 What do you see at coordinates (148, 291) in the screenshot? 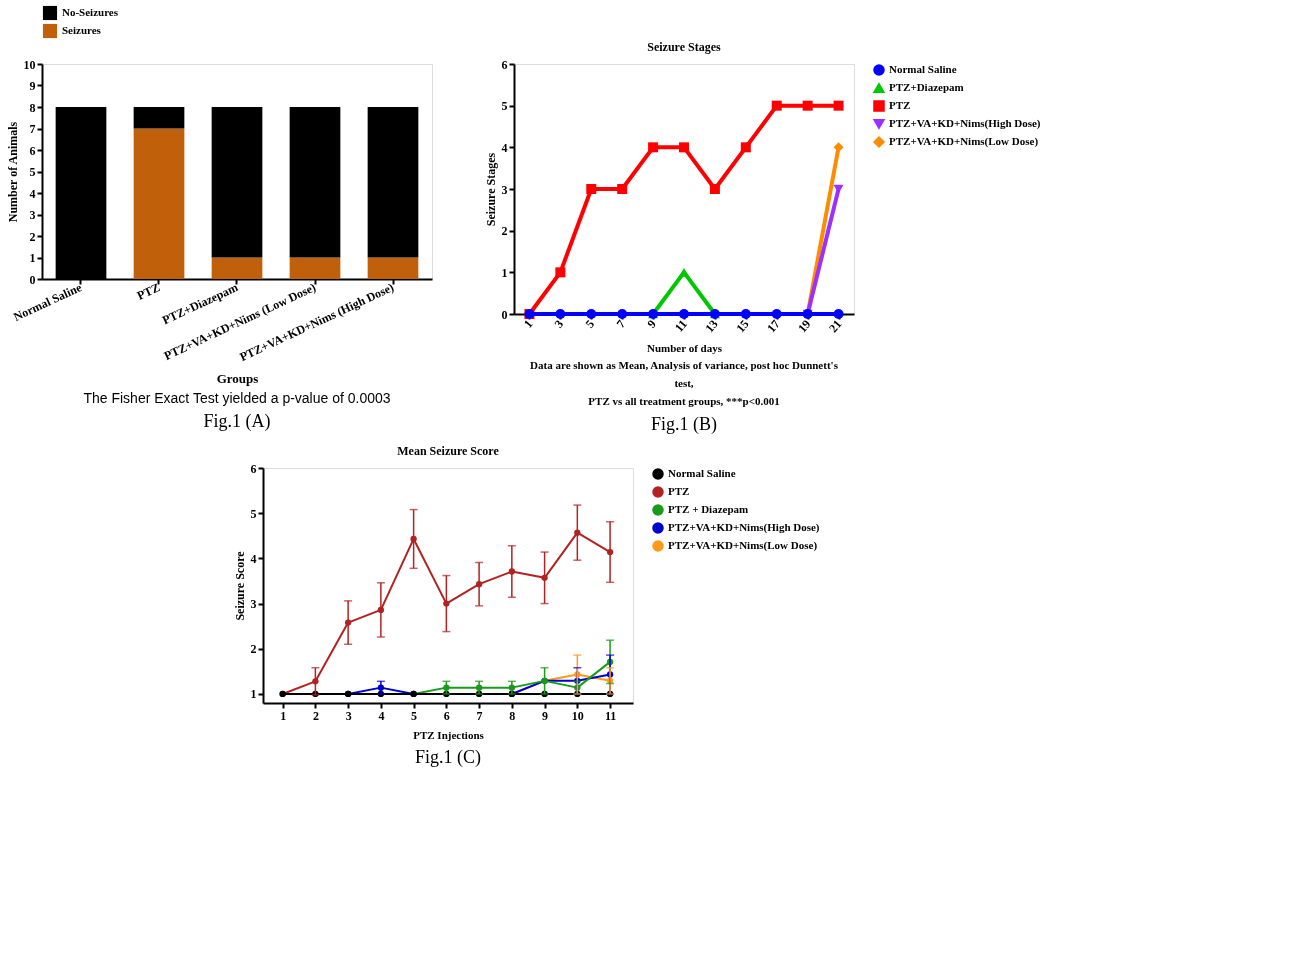
I see `x-tick-label: PTZ` at bounding box center [148, 291].